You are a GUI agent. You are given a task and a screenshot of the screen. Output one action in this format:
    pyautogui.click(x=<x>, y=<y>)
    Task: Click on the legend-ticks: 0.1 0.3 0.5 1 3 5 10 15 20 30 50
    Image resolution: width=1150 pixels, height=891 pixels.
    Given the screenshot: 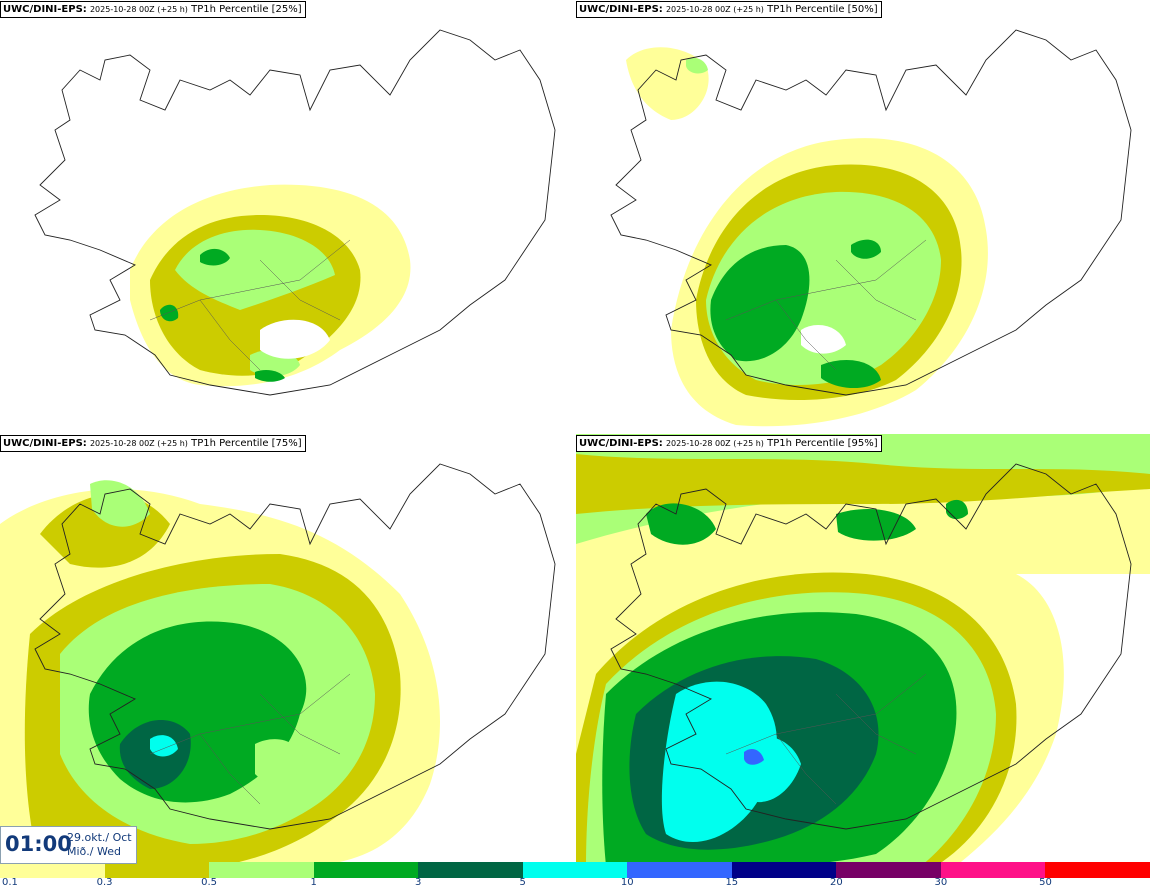 What is the action you would take?
    pyautogui.click(x=575, y=884)
    